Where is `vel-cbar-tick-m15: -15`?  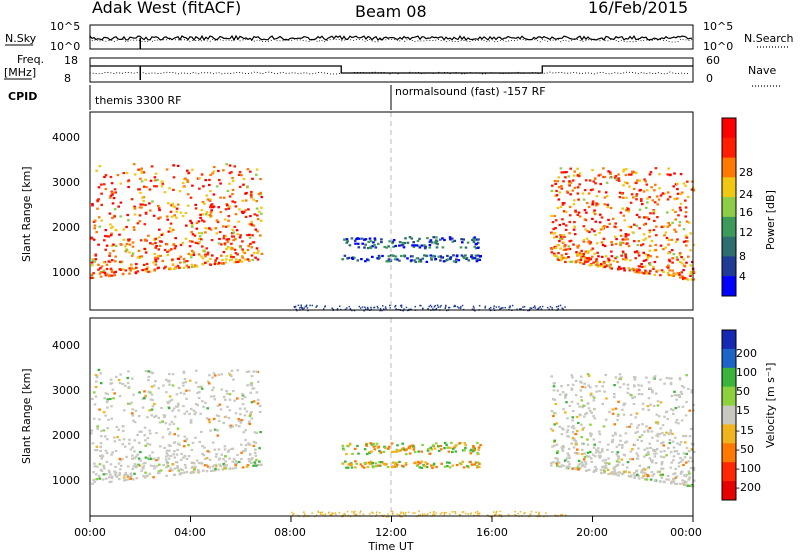 vel-cbar-tick-m15: -15 is located at coordinates (745, 430).